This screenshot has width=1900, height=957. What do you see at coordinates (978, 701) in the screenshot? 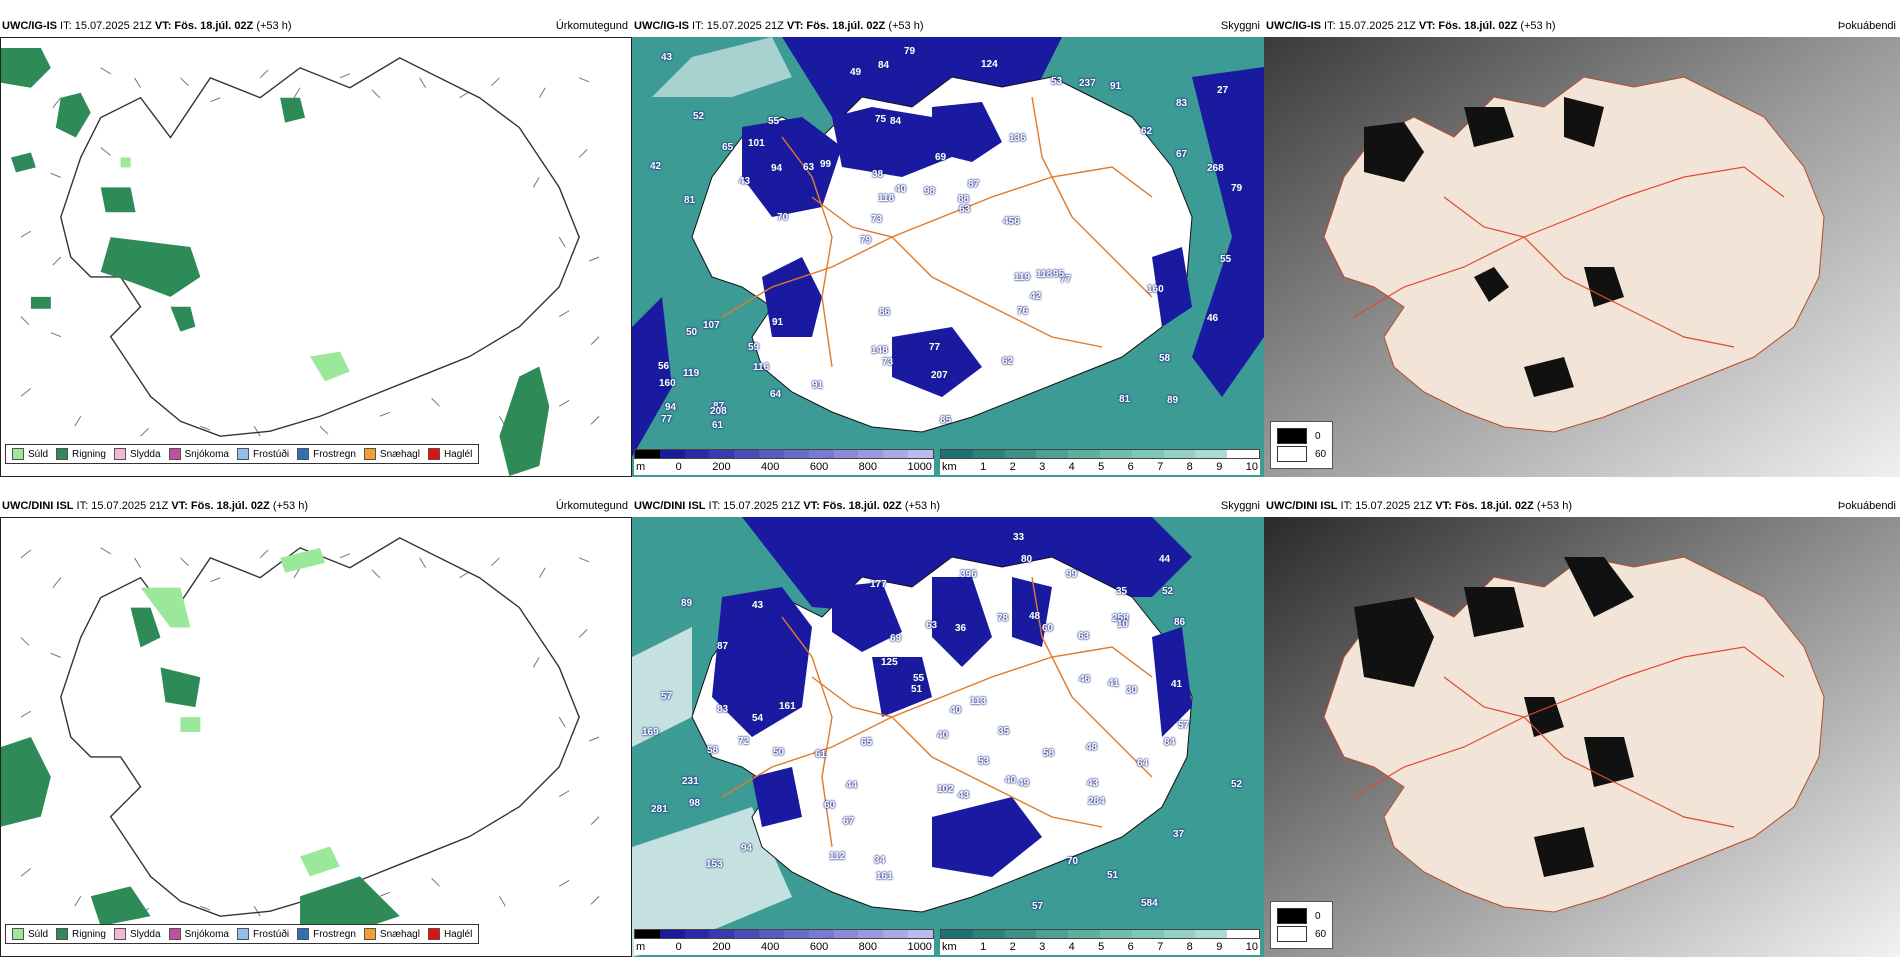
I see `cloud-base-value: 113` at bounding box center [978, 701].